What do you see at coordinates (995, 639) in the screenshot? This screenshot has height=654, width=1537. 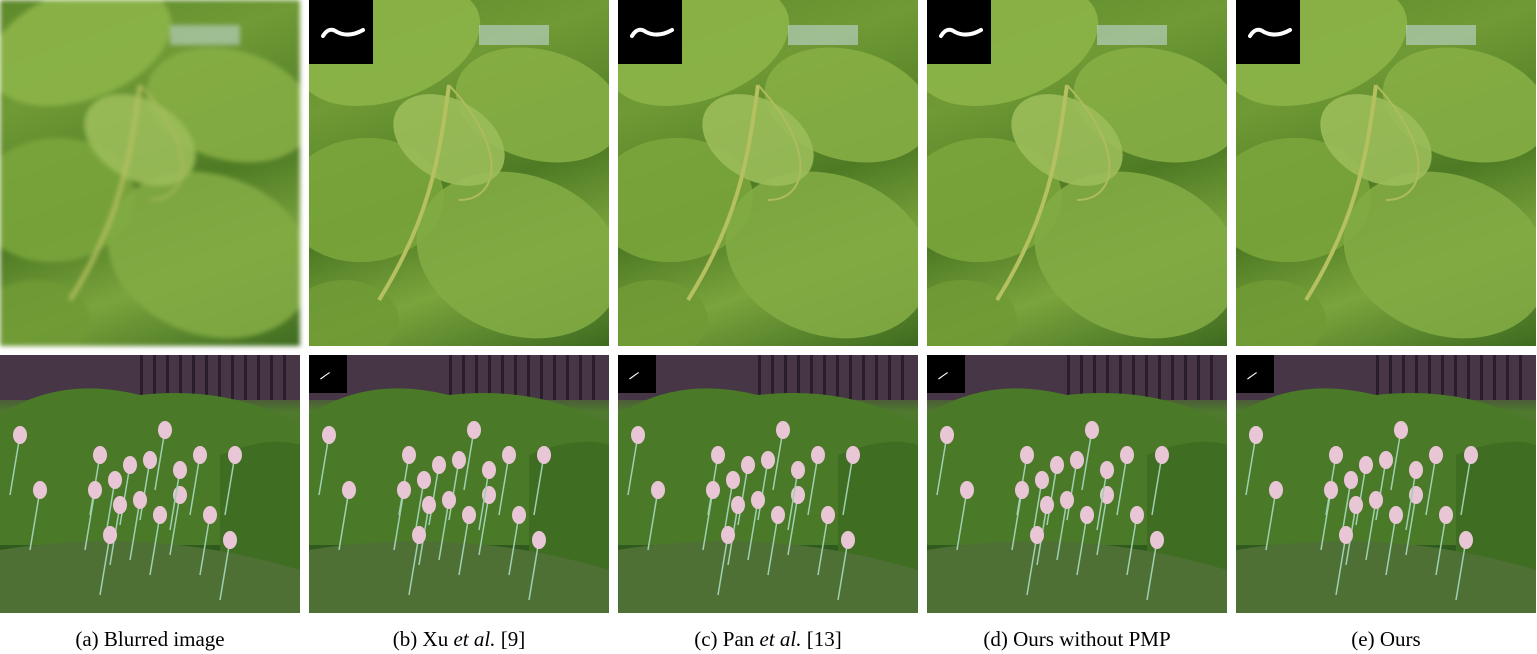 I see `caption-d-prefix: (d)` at bounding box center [995, 639].